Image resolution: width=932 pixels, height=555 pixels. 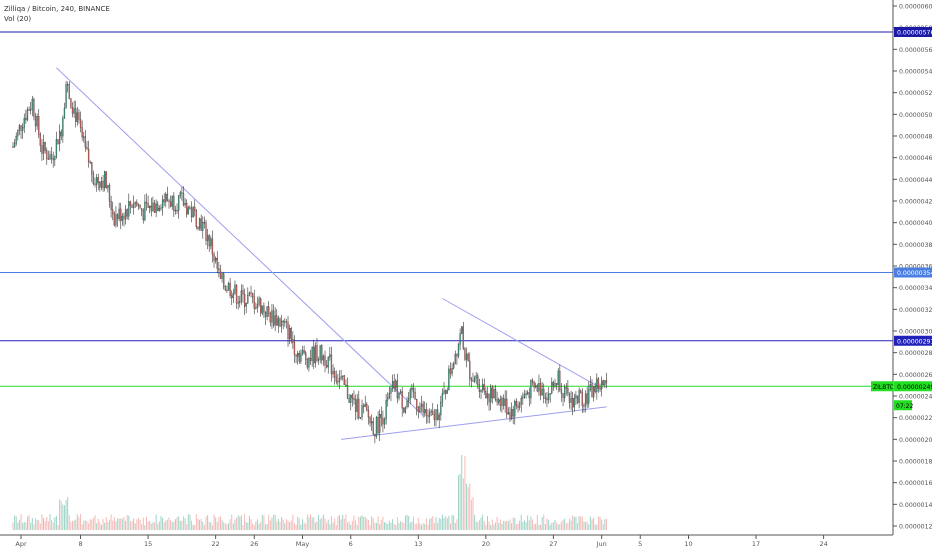 What do you see at coordinates (351, 544) in the screenshot?
I see `time-tick-label: 6` at bounding box center [351, 544].